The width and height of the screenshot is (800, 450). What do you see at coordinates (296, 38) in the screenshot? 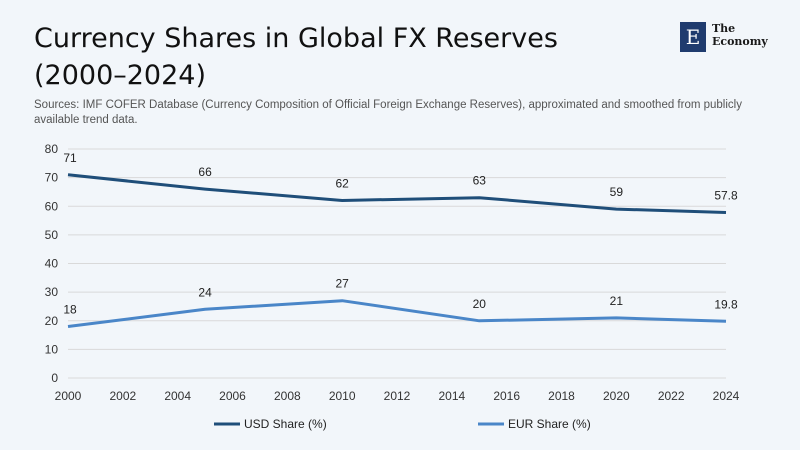
I see `title-line-1: Currency Shares in Global FX Reserves` at bounding box center [296, 38].